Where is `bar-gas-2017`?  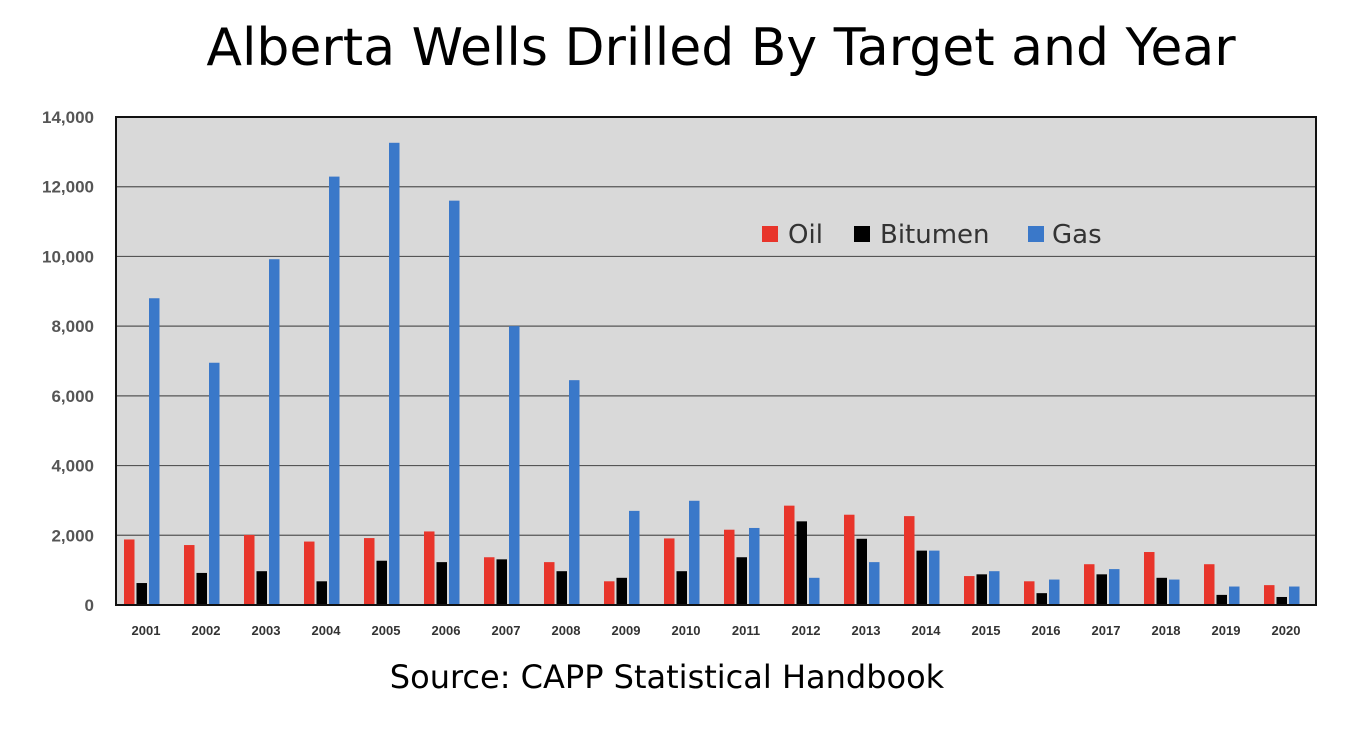 bar-gas-2017 is located at coordinates (1114, 587).